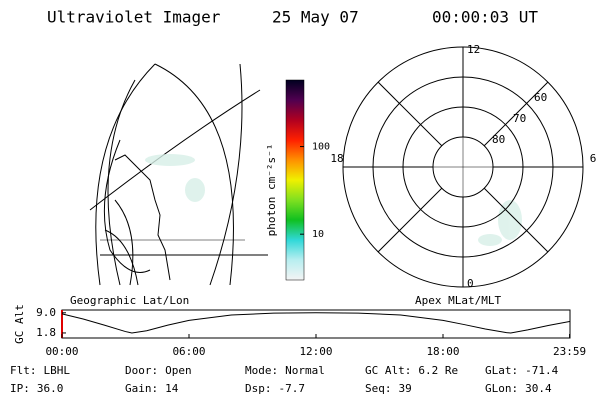  Describe the element at coordinates (470, 283) in the screenshot. I see `mlt-label: 0` at that location.